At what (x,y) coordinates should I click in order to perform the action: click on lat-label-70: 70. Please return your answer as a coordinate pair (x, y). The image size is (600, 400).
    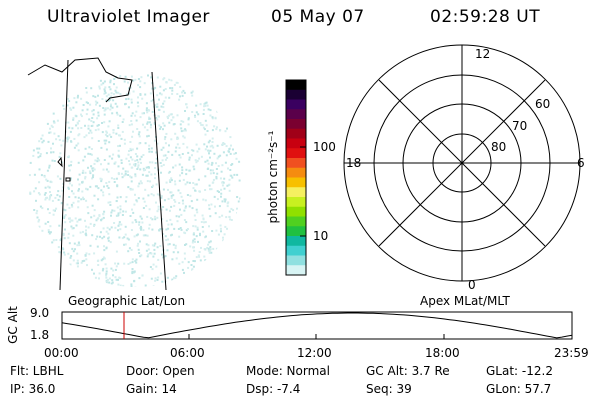
    Looking at the image, I should click on (520, 126).